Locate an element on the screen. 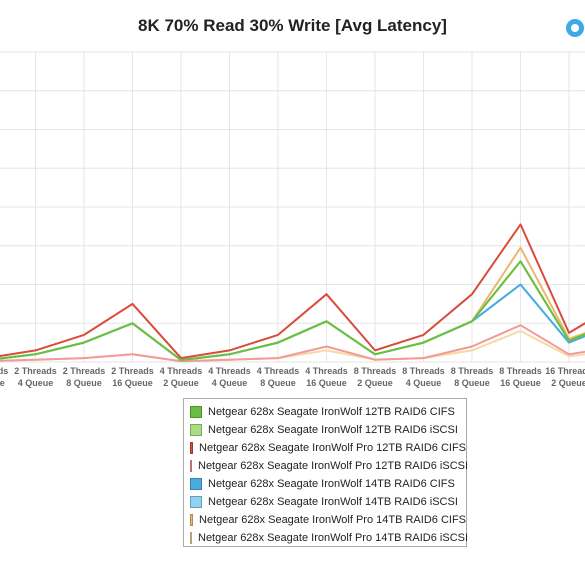 The image size is (585, 572). x-tick-label: 16 Threads 2 Queue is located at coordinates (565, 377).